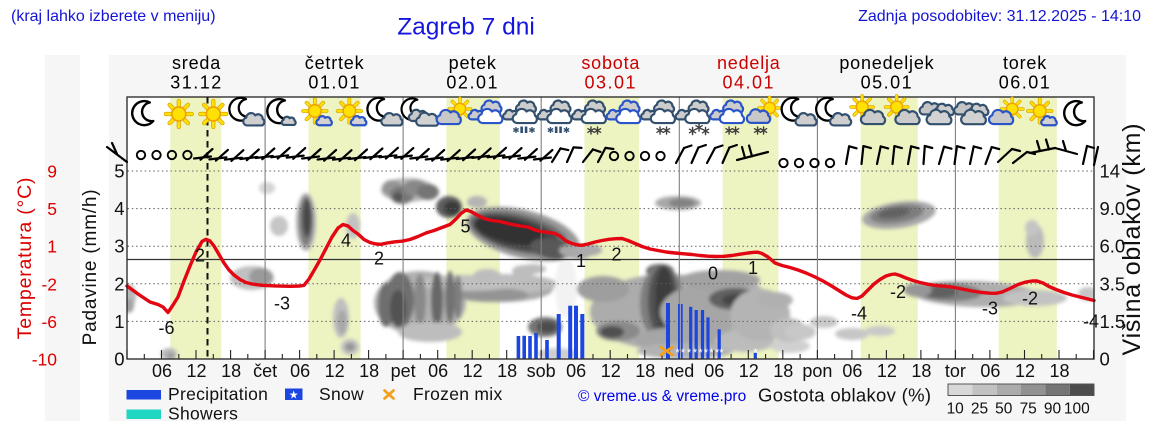 The width and height of the screenshot is (1152, 443). I want to click on svg-text: 14, so click(1110, 171).